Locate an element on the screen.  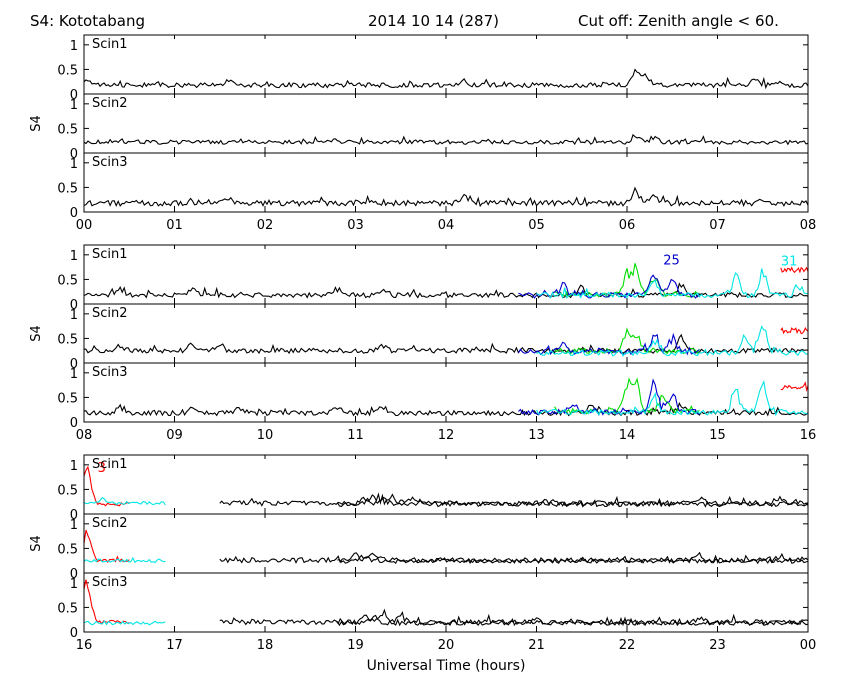
x-tick-label: 10 is located at coordinates (265, 435).